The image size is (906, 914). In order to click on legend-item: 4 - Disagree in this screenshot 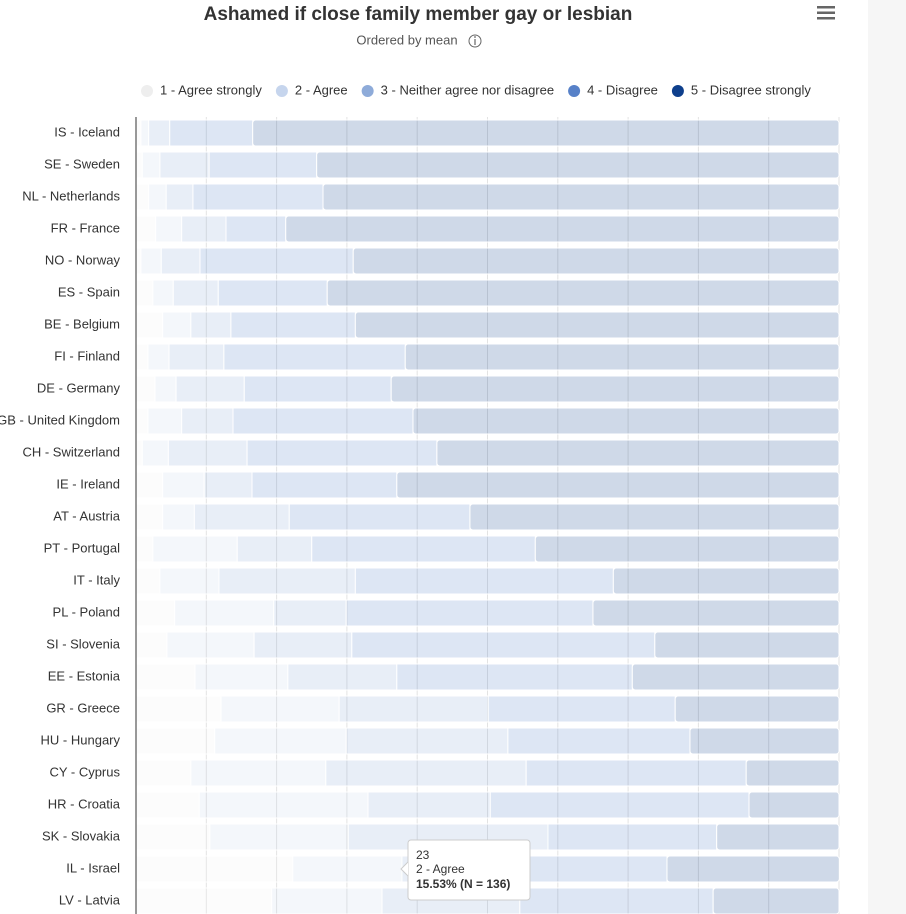, I will do `click(613, 89)`.